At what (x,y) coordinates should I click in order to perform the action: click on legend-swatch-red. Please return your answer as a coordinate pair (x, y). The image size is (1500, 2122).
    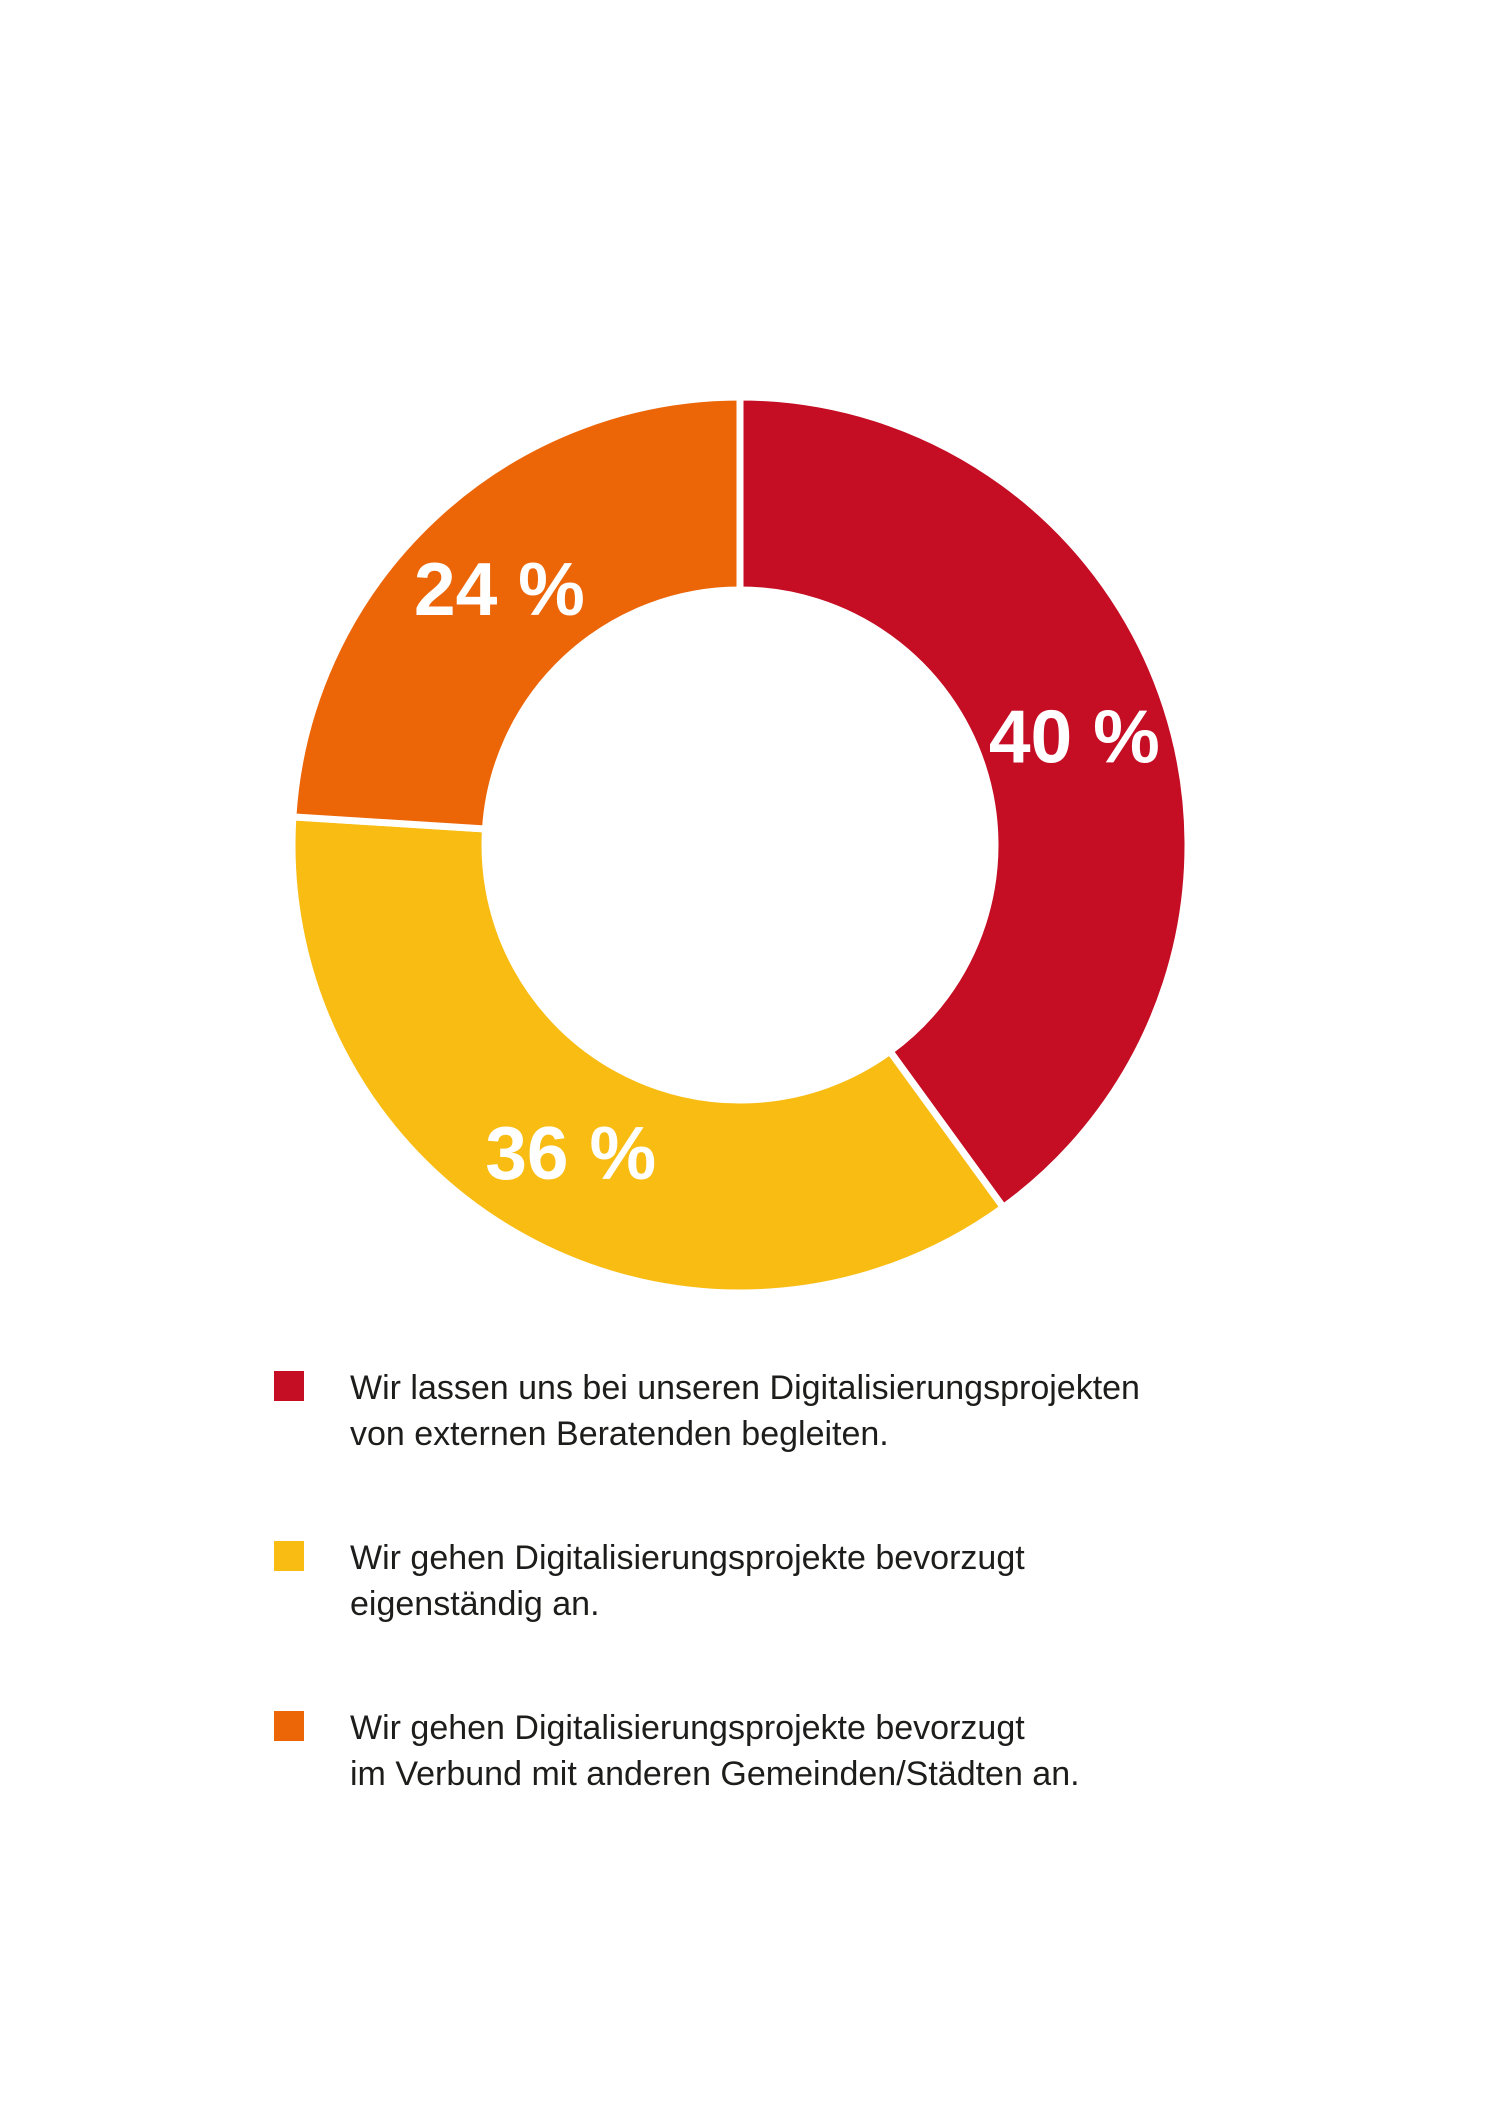
    Looking at the image, I should click on (289, 1386).